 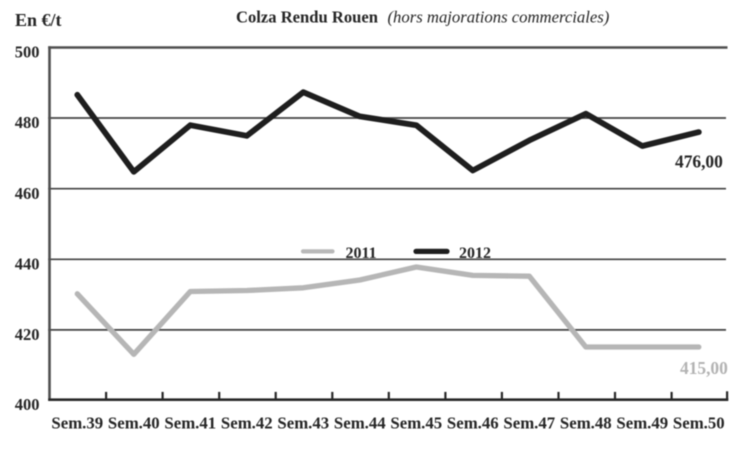 What do you see at coordinates (27, 193) in the screenshot?
I see `svg-text: 460` at bounding box center [27, 193].